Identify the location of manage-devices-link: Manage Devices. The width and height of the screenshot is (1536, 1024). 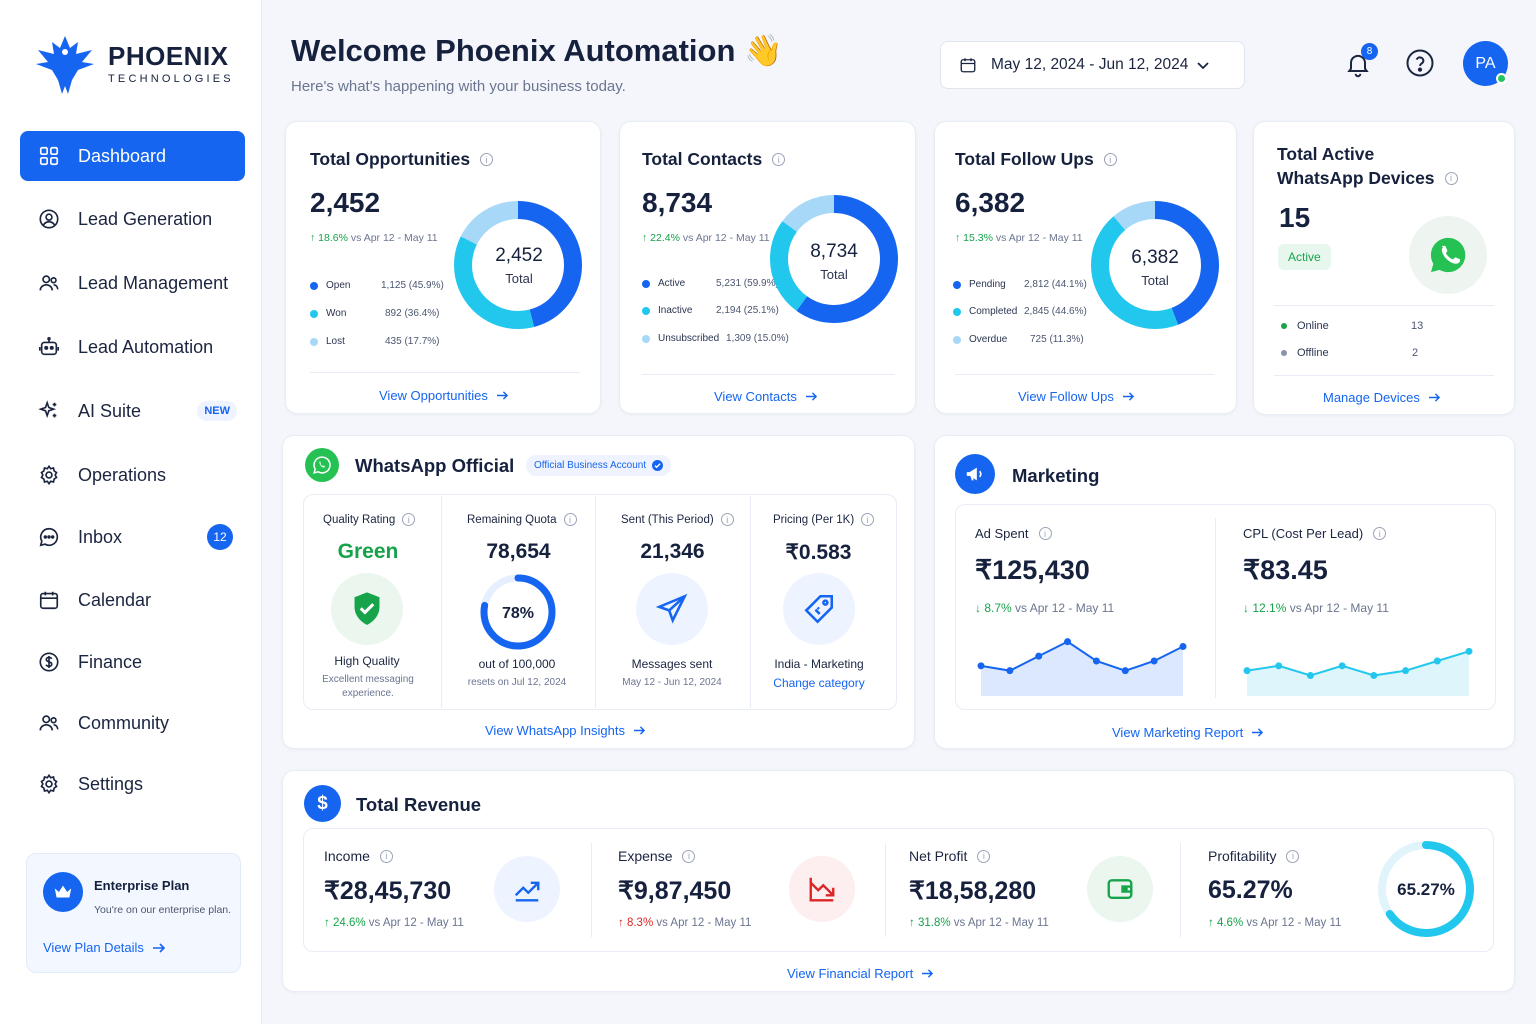
(1382, 397).